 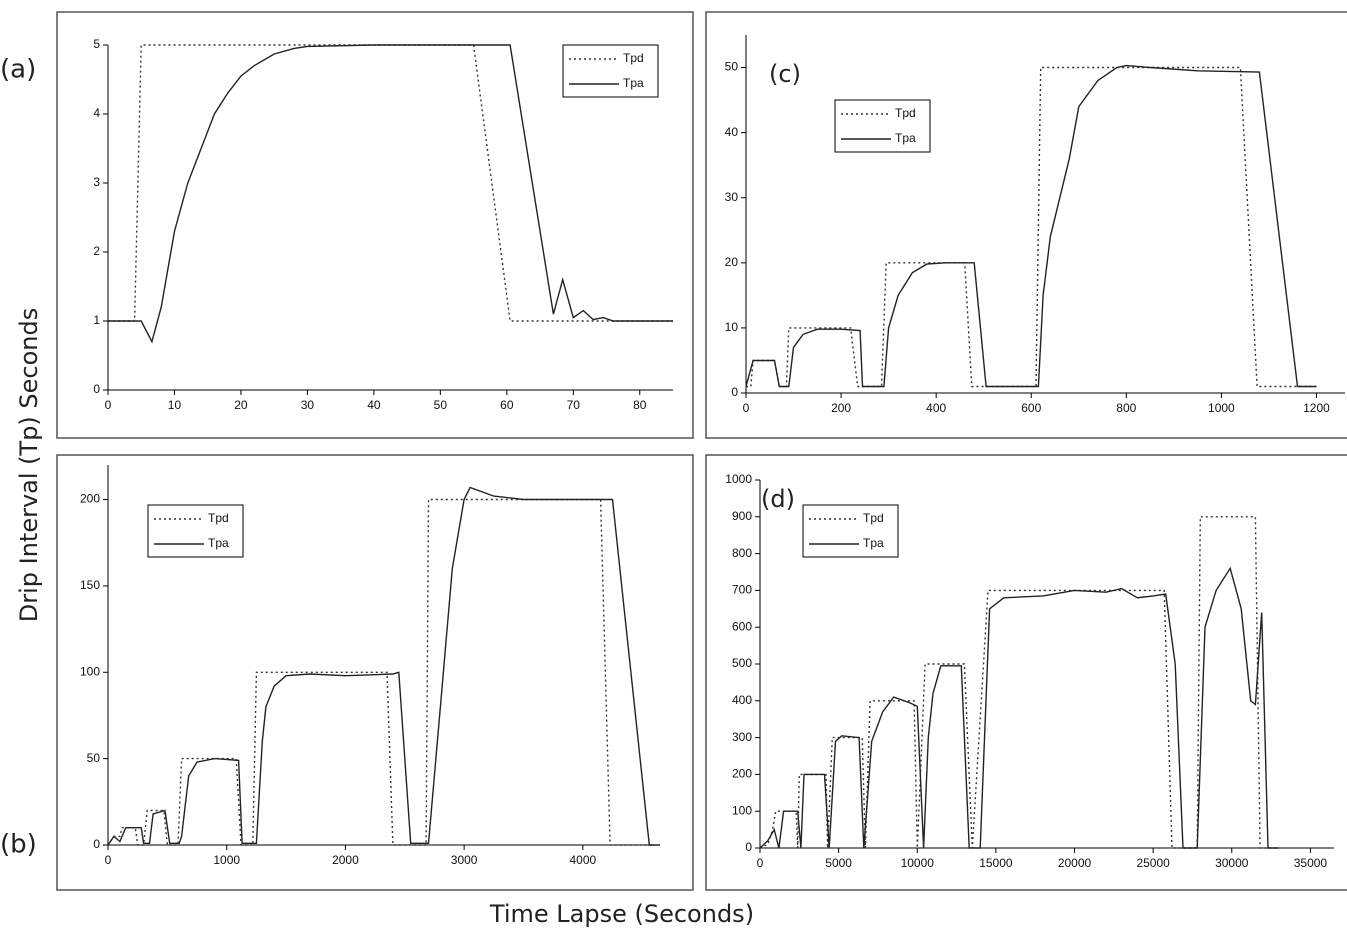 What do you see at coordinates (785, 74) in the screenshot?
I see `panel-label: (c)` at bounding box center [785, 74].